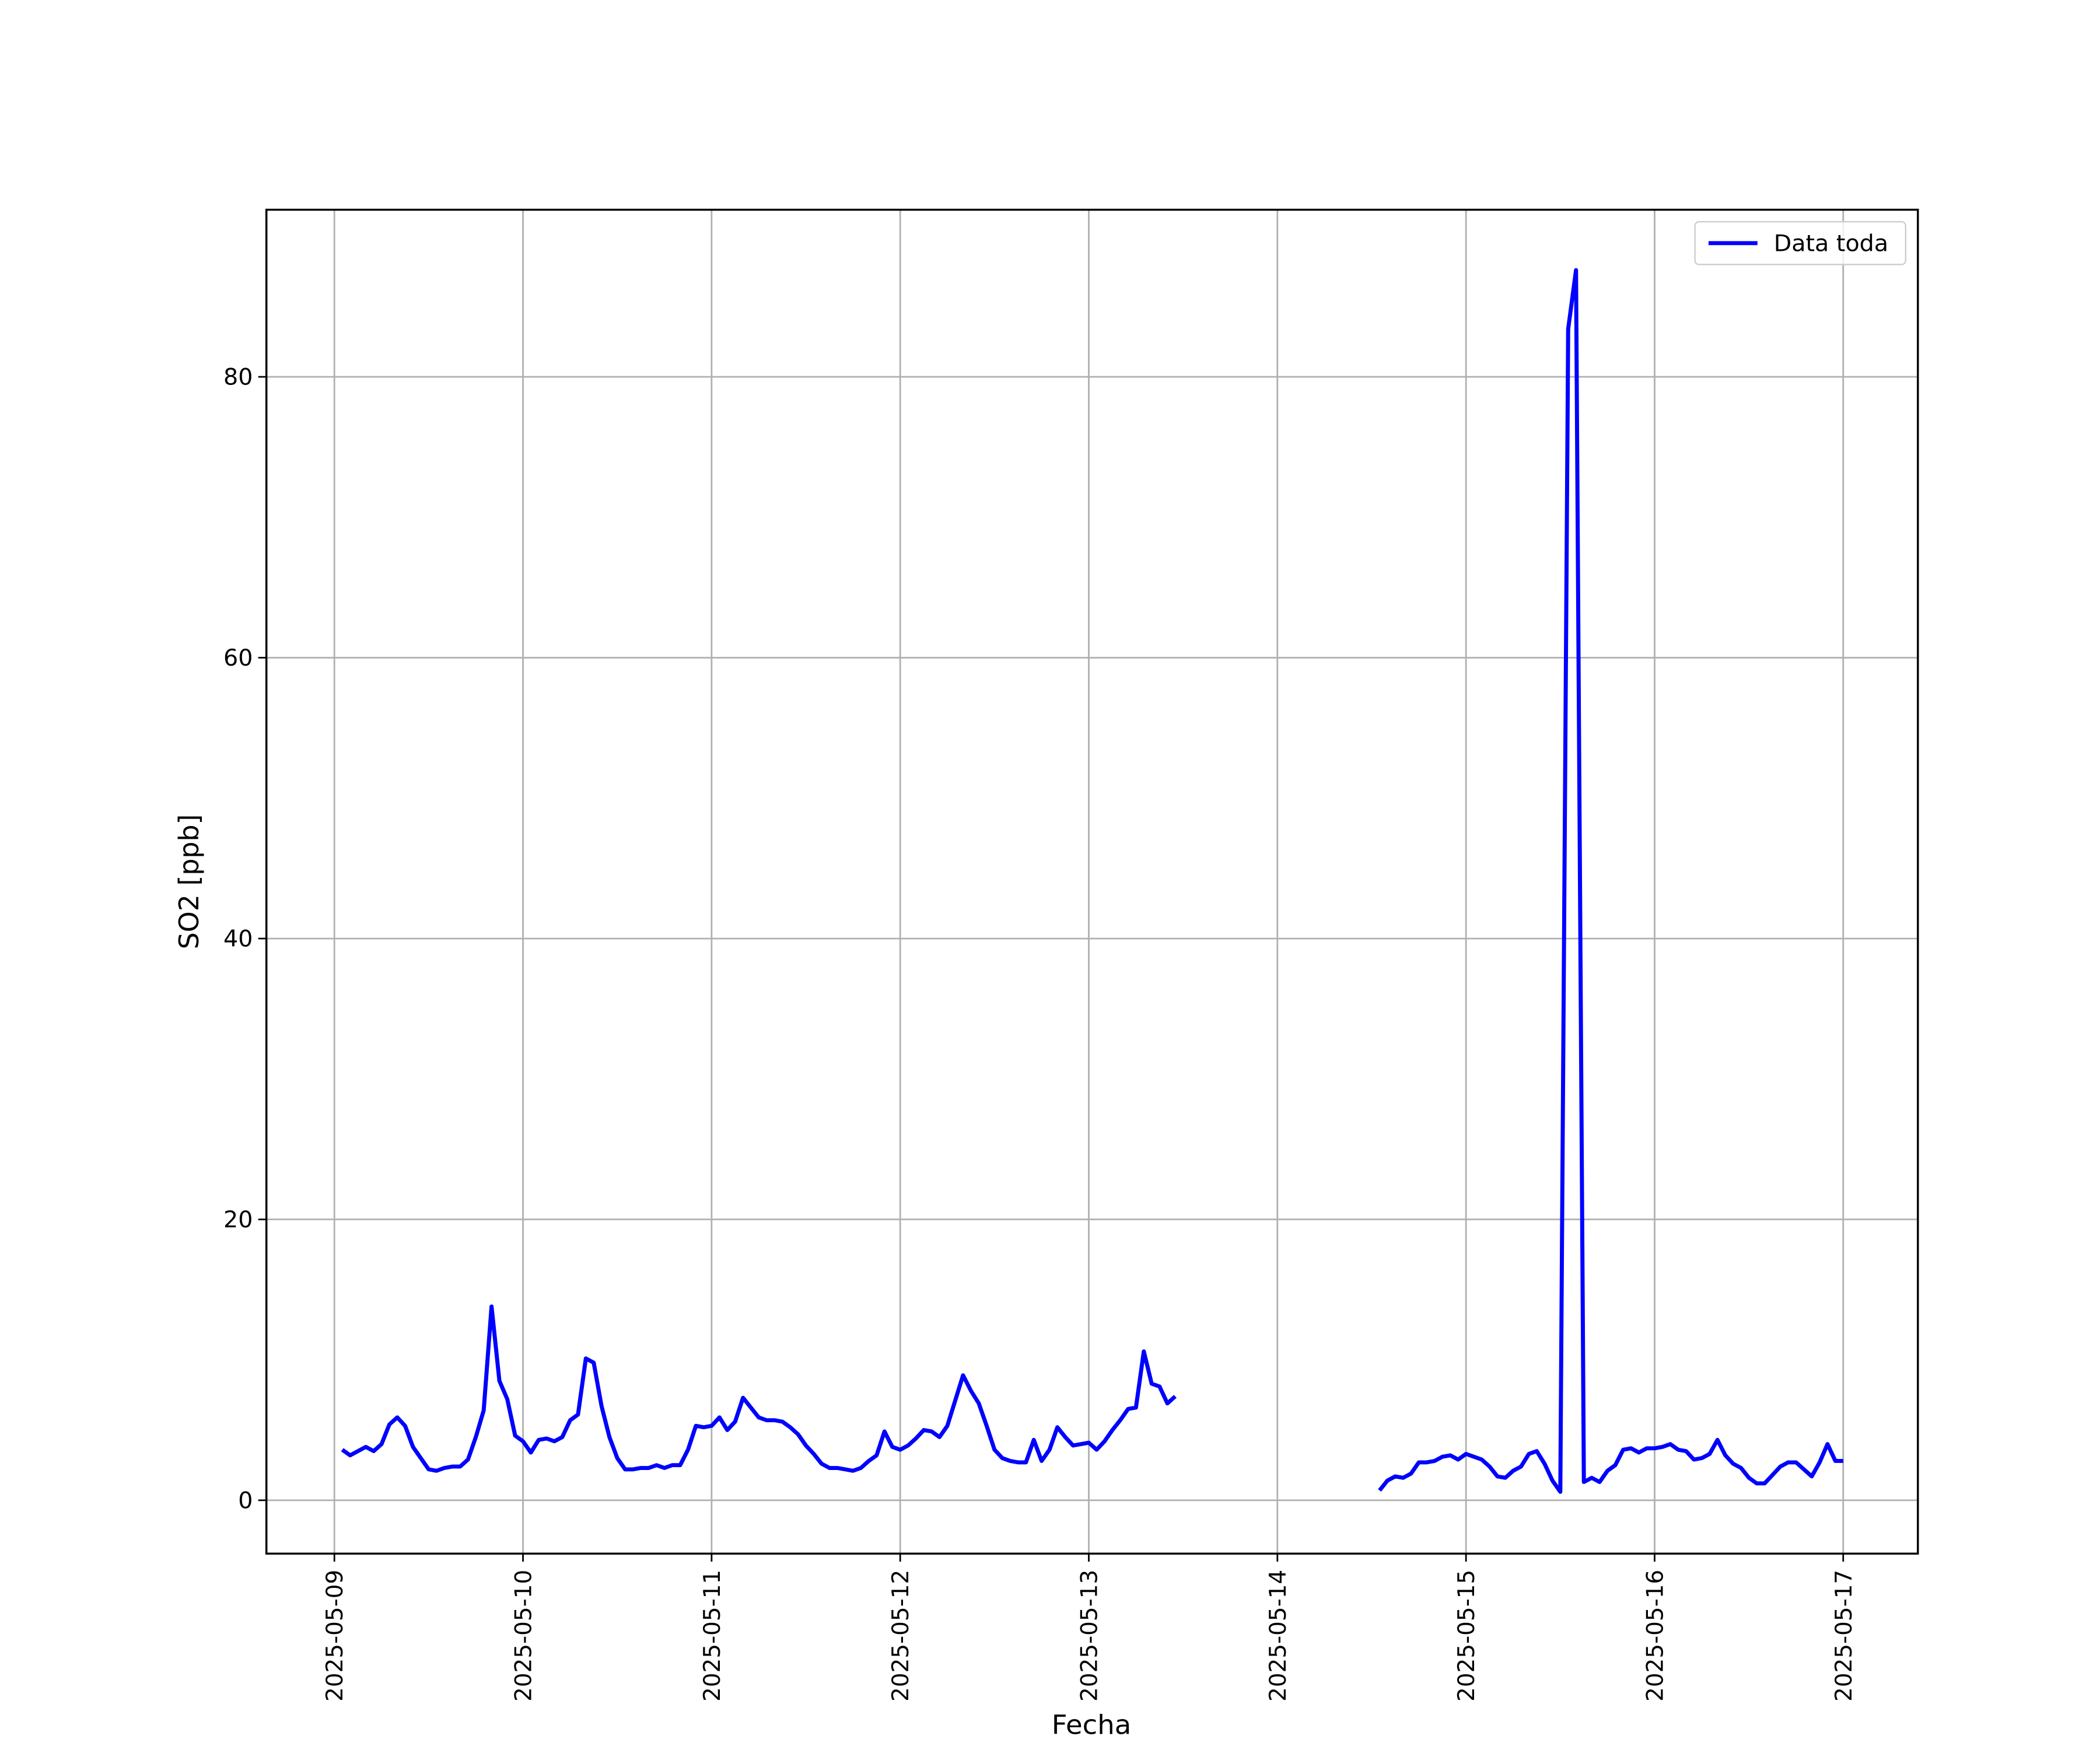  What do you see at coordinates (335, 1636) in the screenshot?
I see `x-tick-label: 2025-05-09` at bounding box center [335, 1636].